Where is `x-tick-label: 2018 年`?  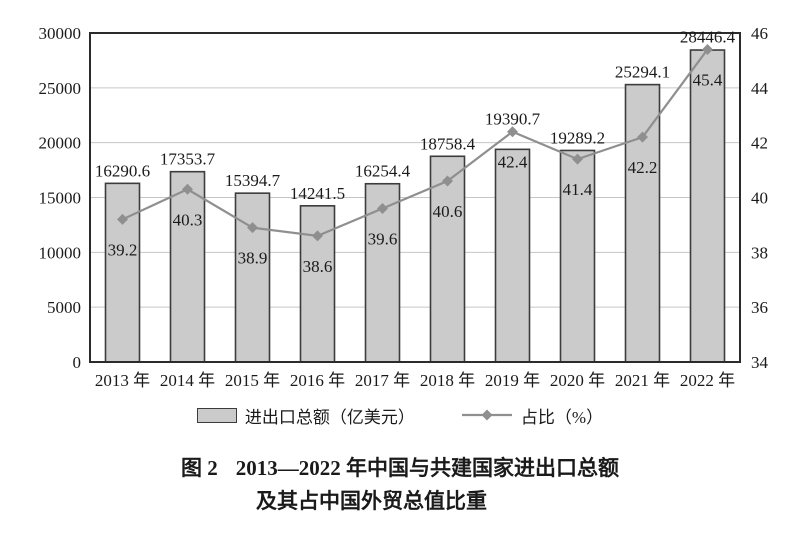 x-tick-label: 2018 年 is located at coordinates (447, 380).